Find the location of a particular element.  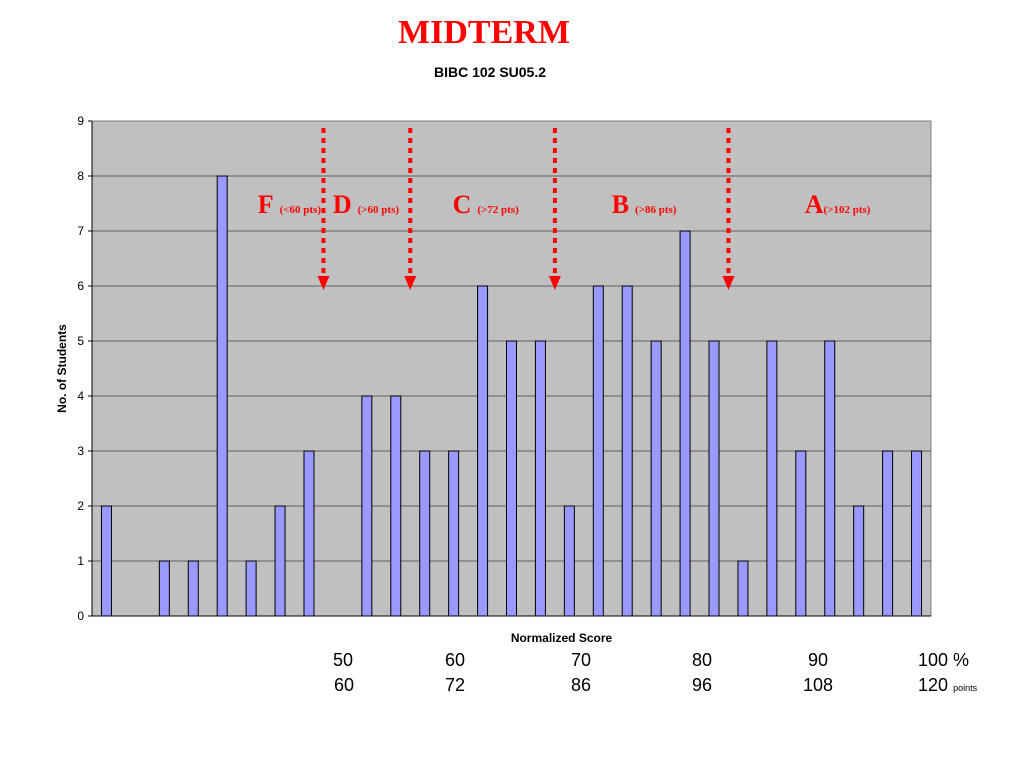

y-tick-label-7: 7 is located at coordinates (80, 231).